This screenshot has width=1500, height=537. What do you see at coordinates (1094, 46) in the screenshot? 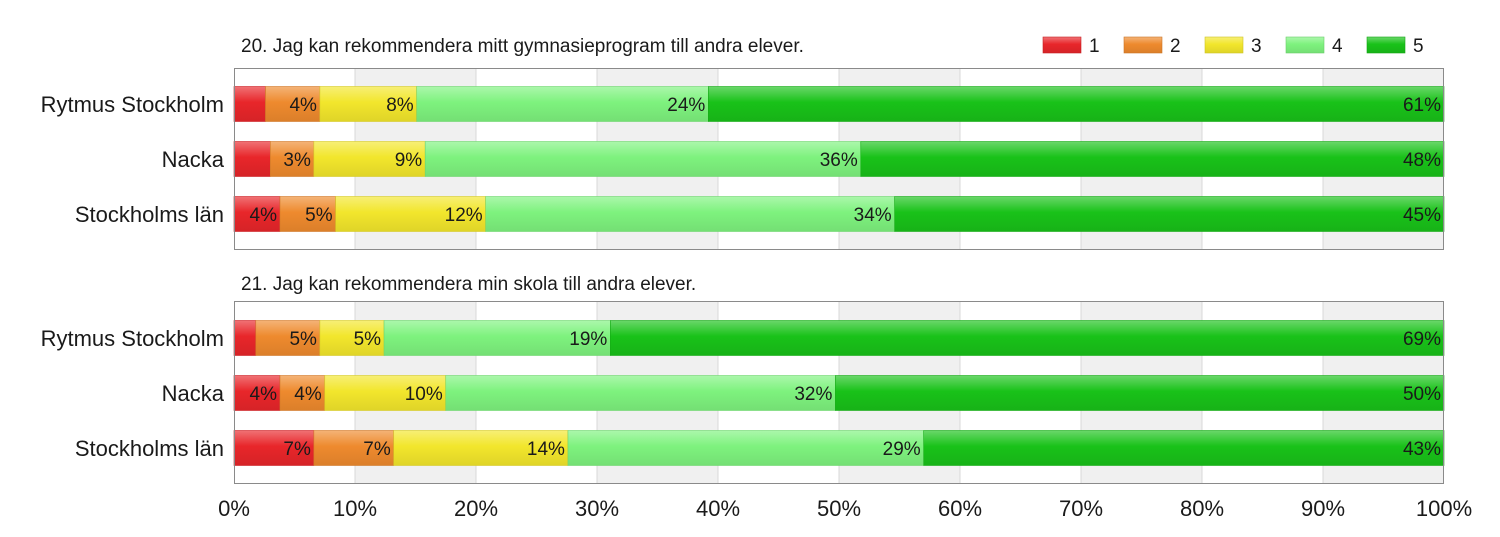
I see `legend-label: 1` at bounding box center [1094, 46].